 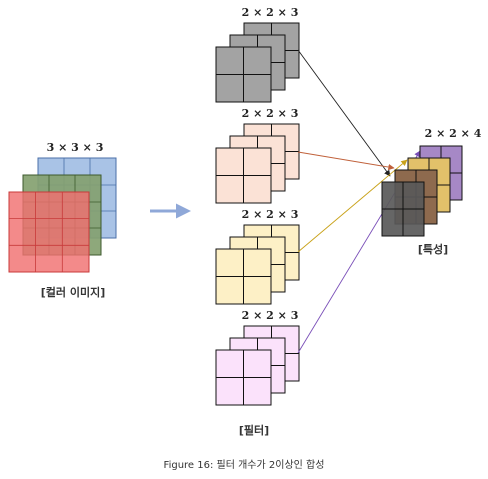 What do you see at coordinates (270, 113) in the screenshot?
I see `filter-2-dims-label: 2 × 2 × 3` at bounding box center [270, 113].